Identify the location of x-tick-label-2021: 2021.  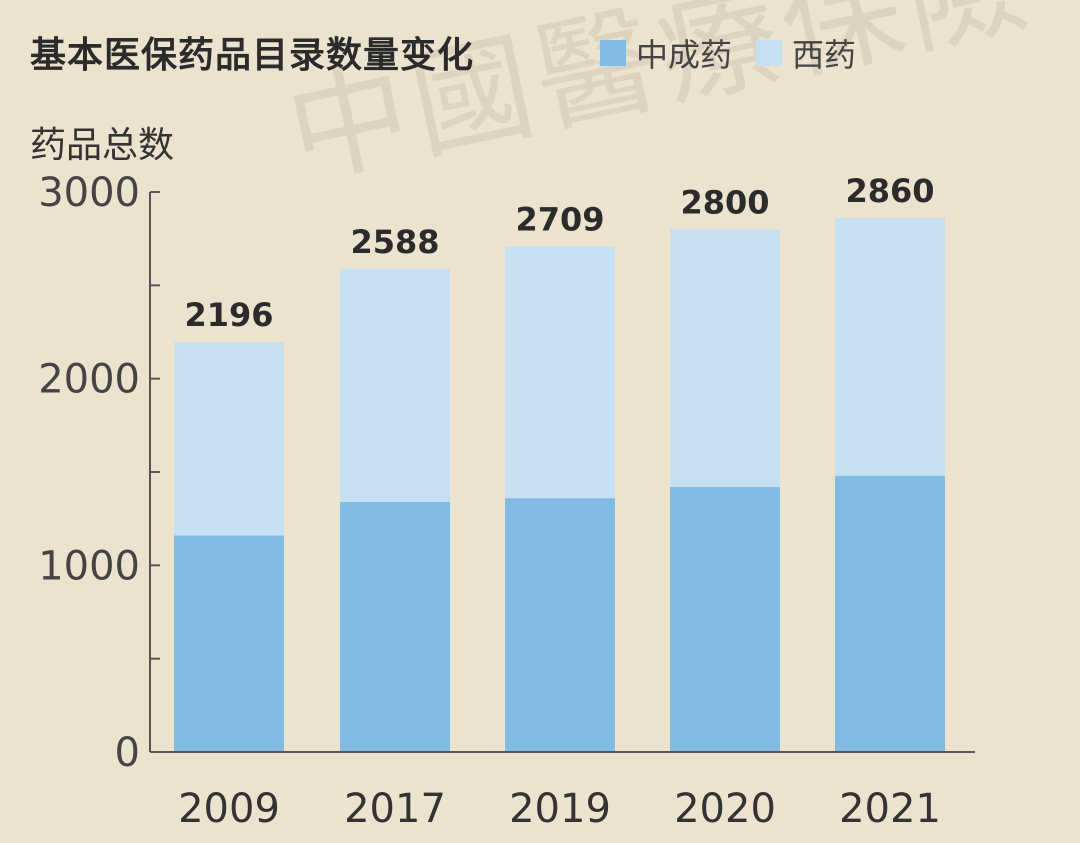
(890, 809).